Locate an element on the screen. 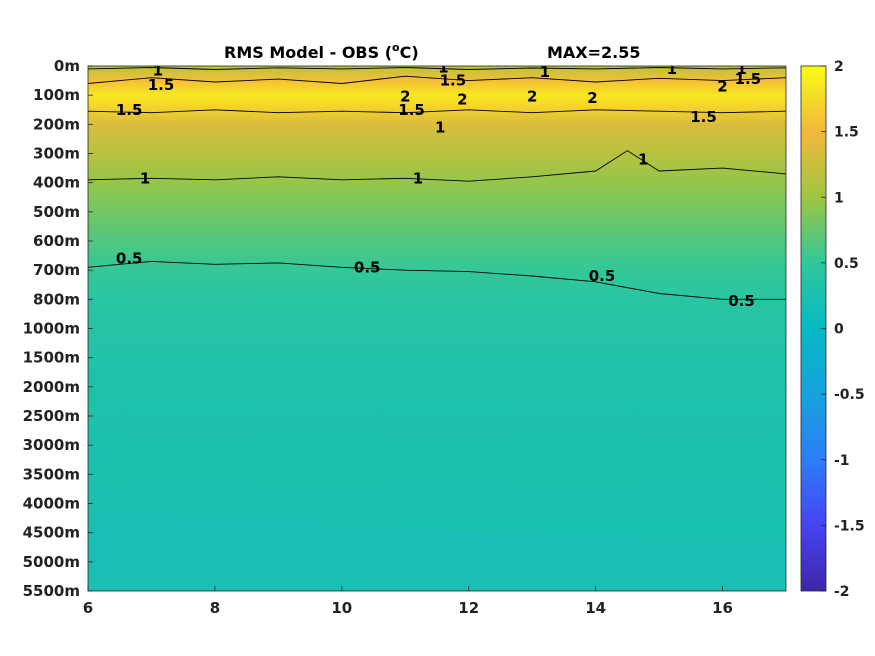  y-tick-label: 3000m is located at coordinates (51, 445).